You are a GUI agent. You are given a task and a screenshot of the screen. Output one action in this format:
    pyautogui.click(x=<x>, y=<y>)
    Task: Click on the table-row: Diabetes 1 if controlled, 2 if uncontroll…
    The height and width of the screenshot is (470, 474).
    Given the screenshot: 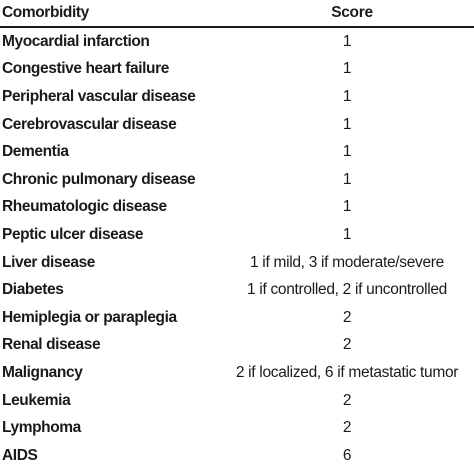 What is the action you would take?
    pyautogui.click(x=237, y=290)
    